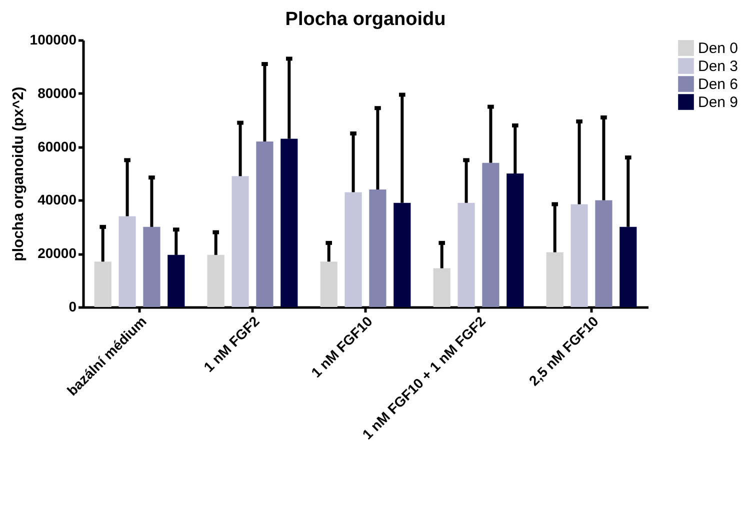 This screenshot has width=752, height=527. Describe the element at coordinates (57, 92) in the screenshot. I see `y-tick-label: 80000` at that location.